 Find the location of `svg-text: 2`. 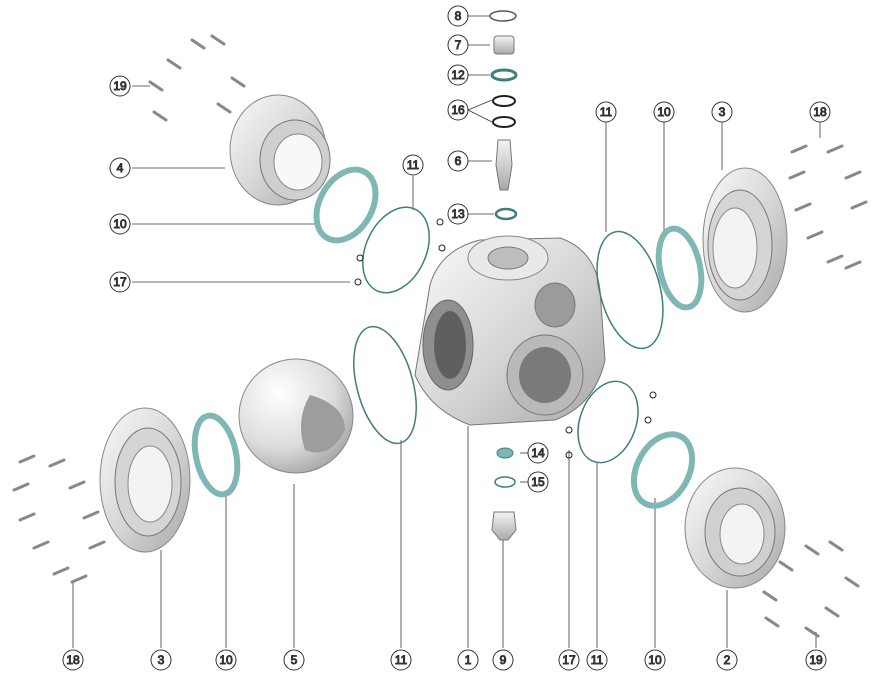

svg-text: 2 is located at coordinates (727, 660).